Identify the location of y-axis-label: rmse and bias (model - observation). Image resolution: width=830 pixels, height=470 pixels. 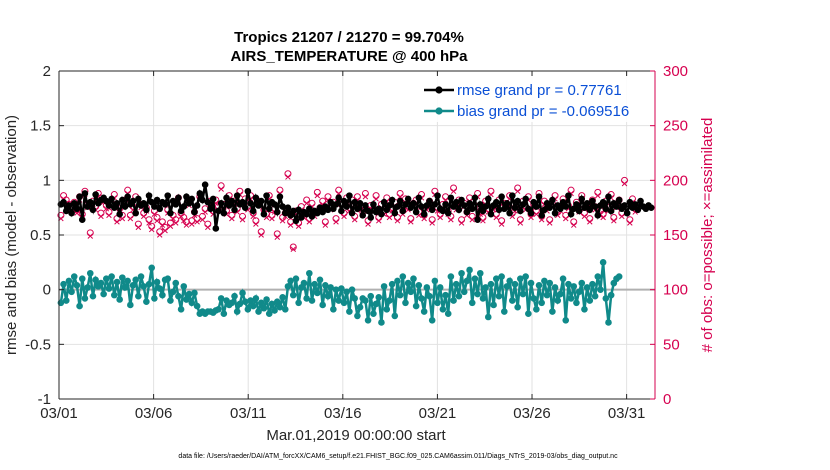
(11, 235).